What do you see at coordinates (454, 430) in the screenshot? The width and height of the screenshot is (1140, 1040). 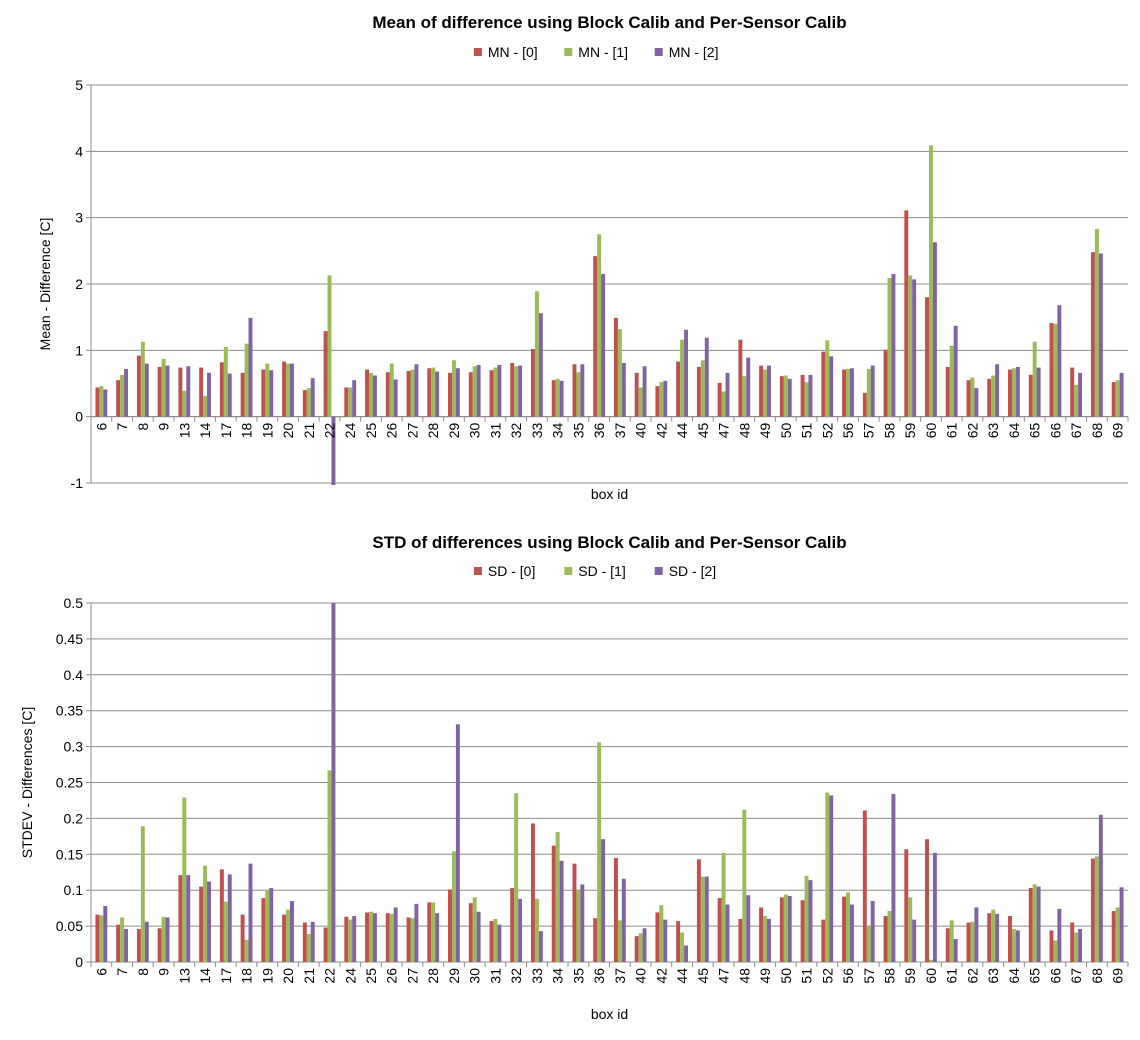 I see `x-tick-label: 29` at bounding box center [454, 430].